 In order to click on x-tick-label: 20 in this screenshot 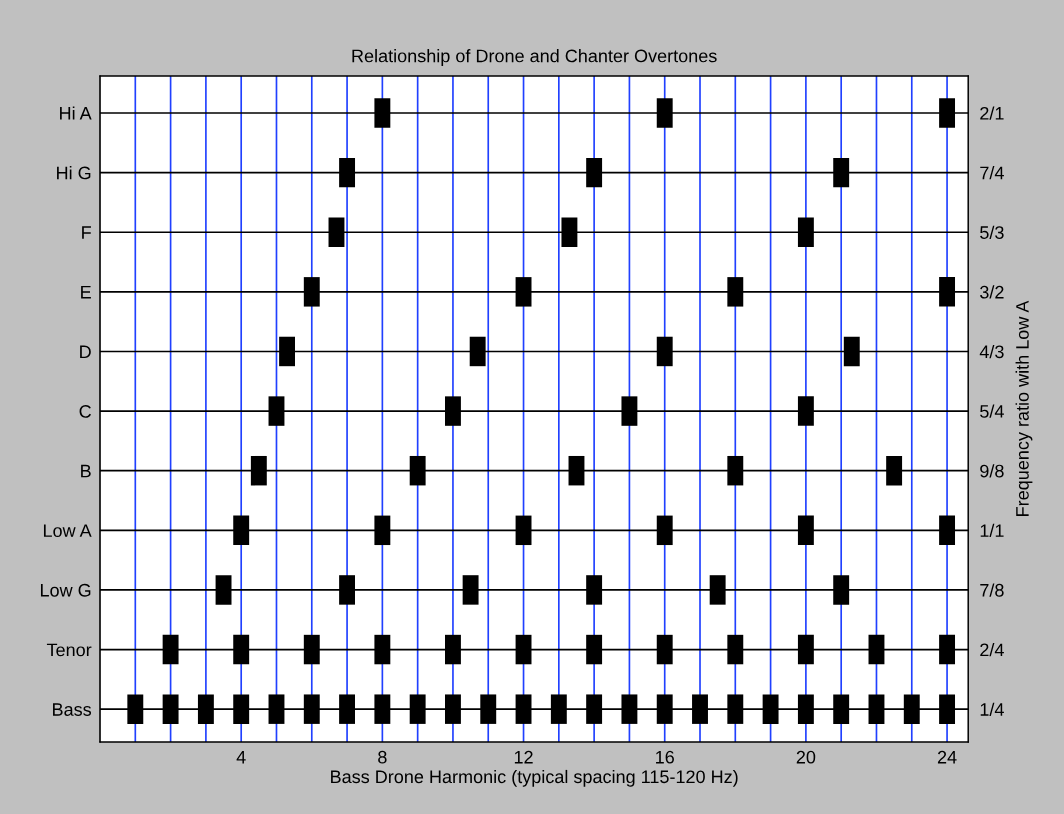, I will do `click(806, 757)`.